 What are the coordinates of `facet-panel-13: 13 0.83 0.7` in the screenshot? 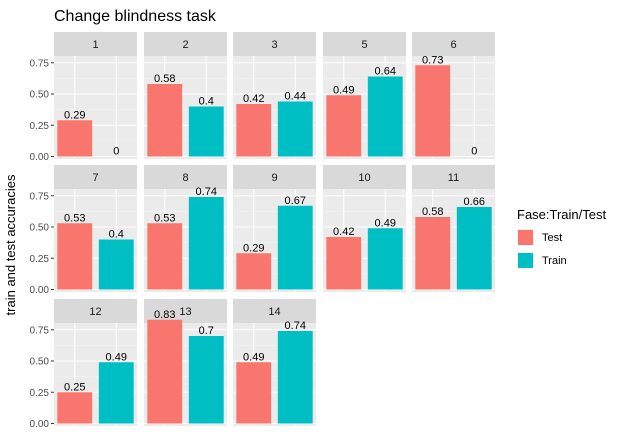 It's located at (185, 362).